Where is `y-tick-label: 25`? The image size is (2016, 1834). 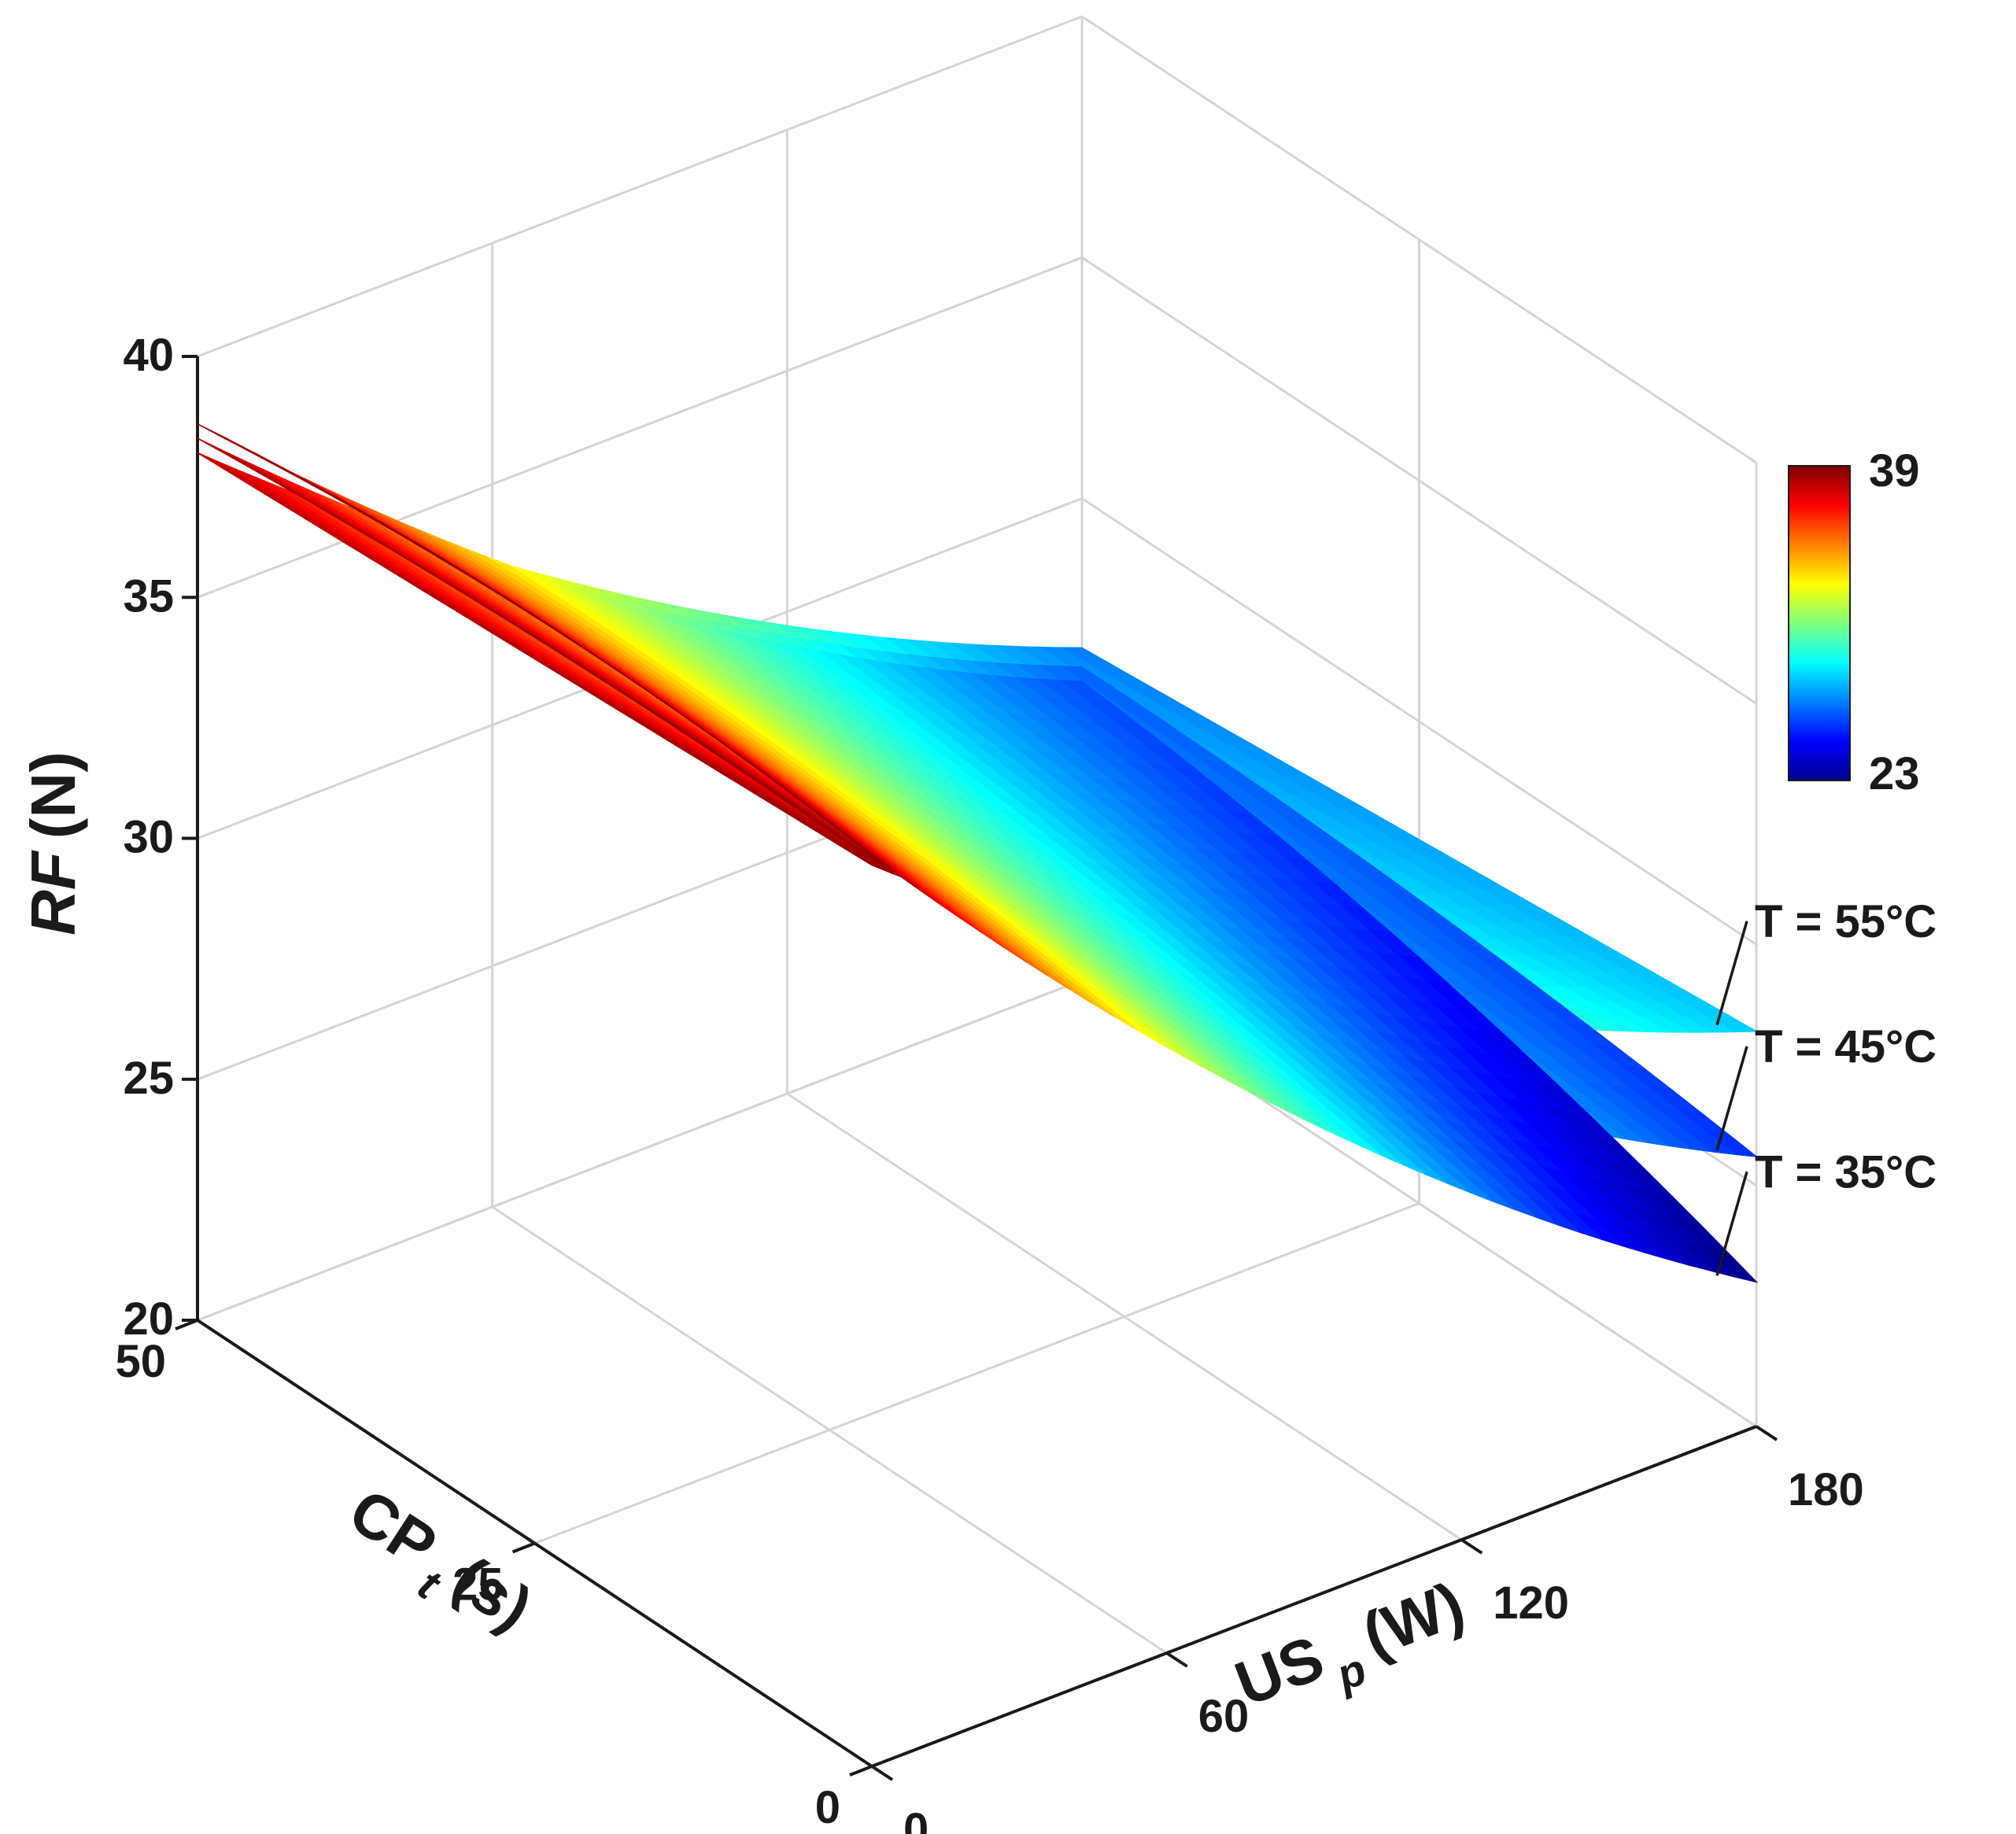
y-tick-label: 25 is located at coordinates (478, 1585).